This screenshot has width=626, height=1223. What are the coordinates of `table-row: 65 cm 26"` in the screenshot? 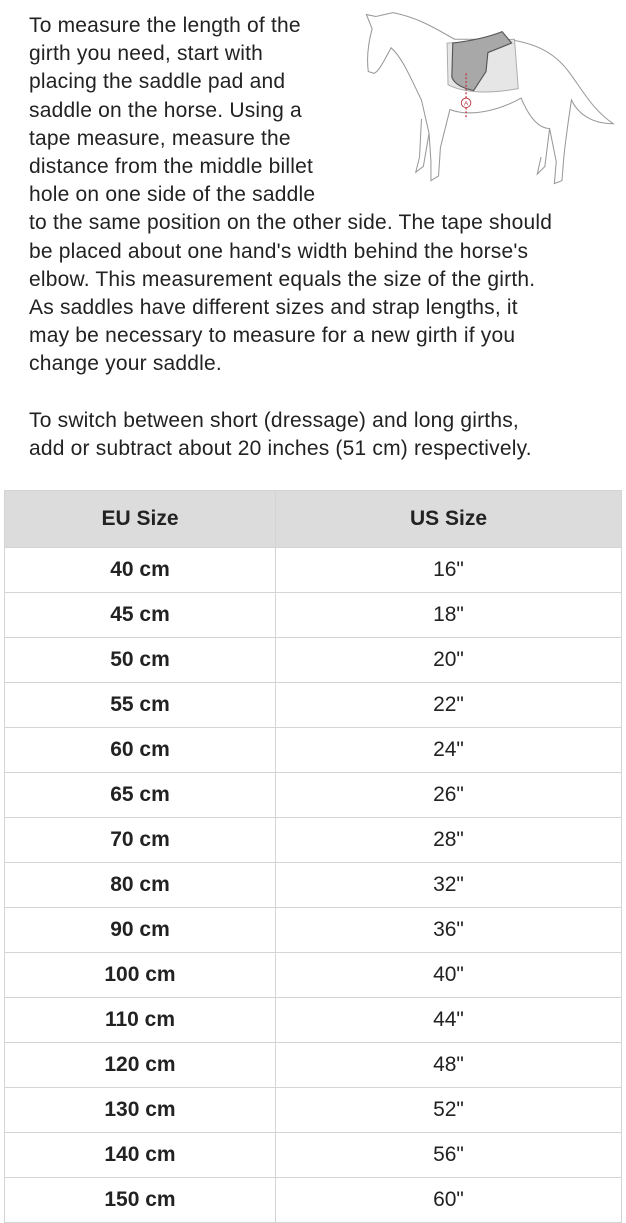 It's located at (313, 795).